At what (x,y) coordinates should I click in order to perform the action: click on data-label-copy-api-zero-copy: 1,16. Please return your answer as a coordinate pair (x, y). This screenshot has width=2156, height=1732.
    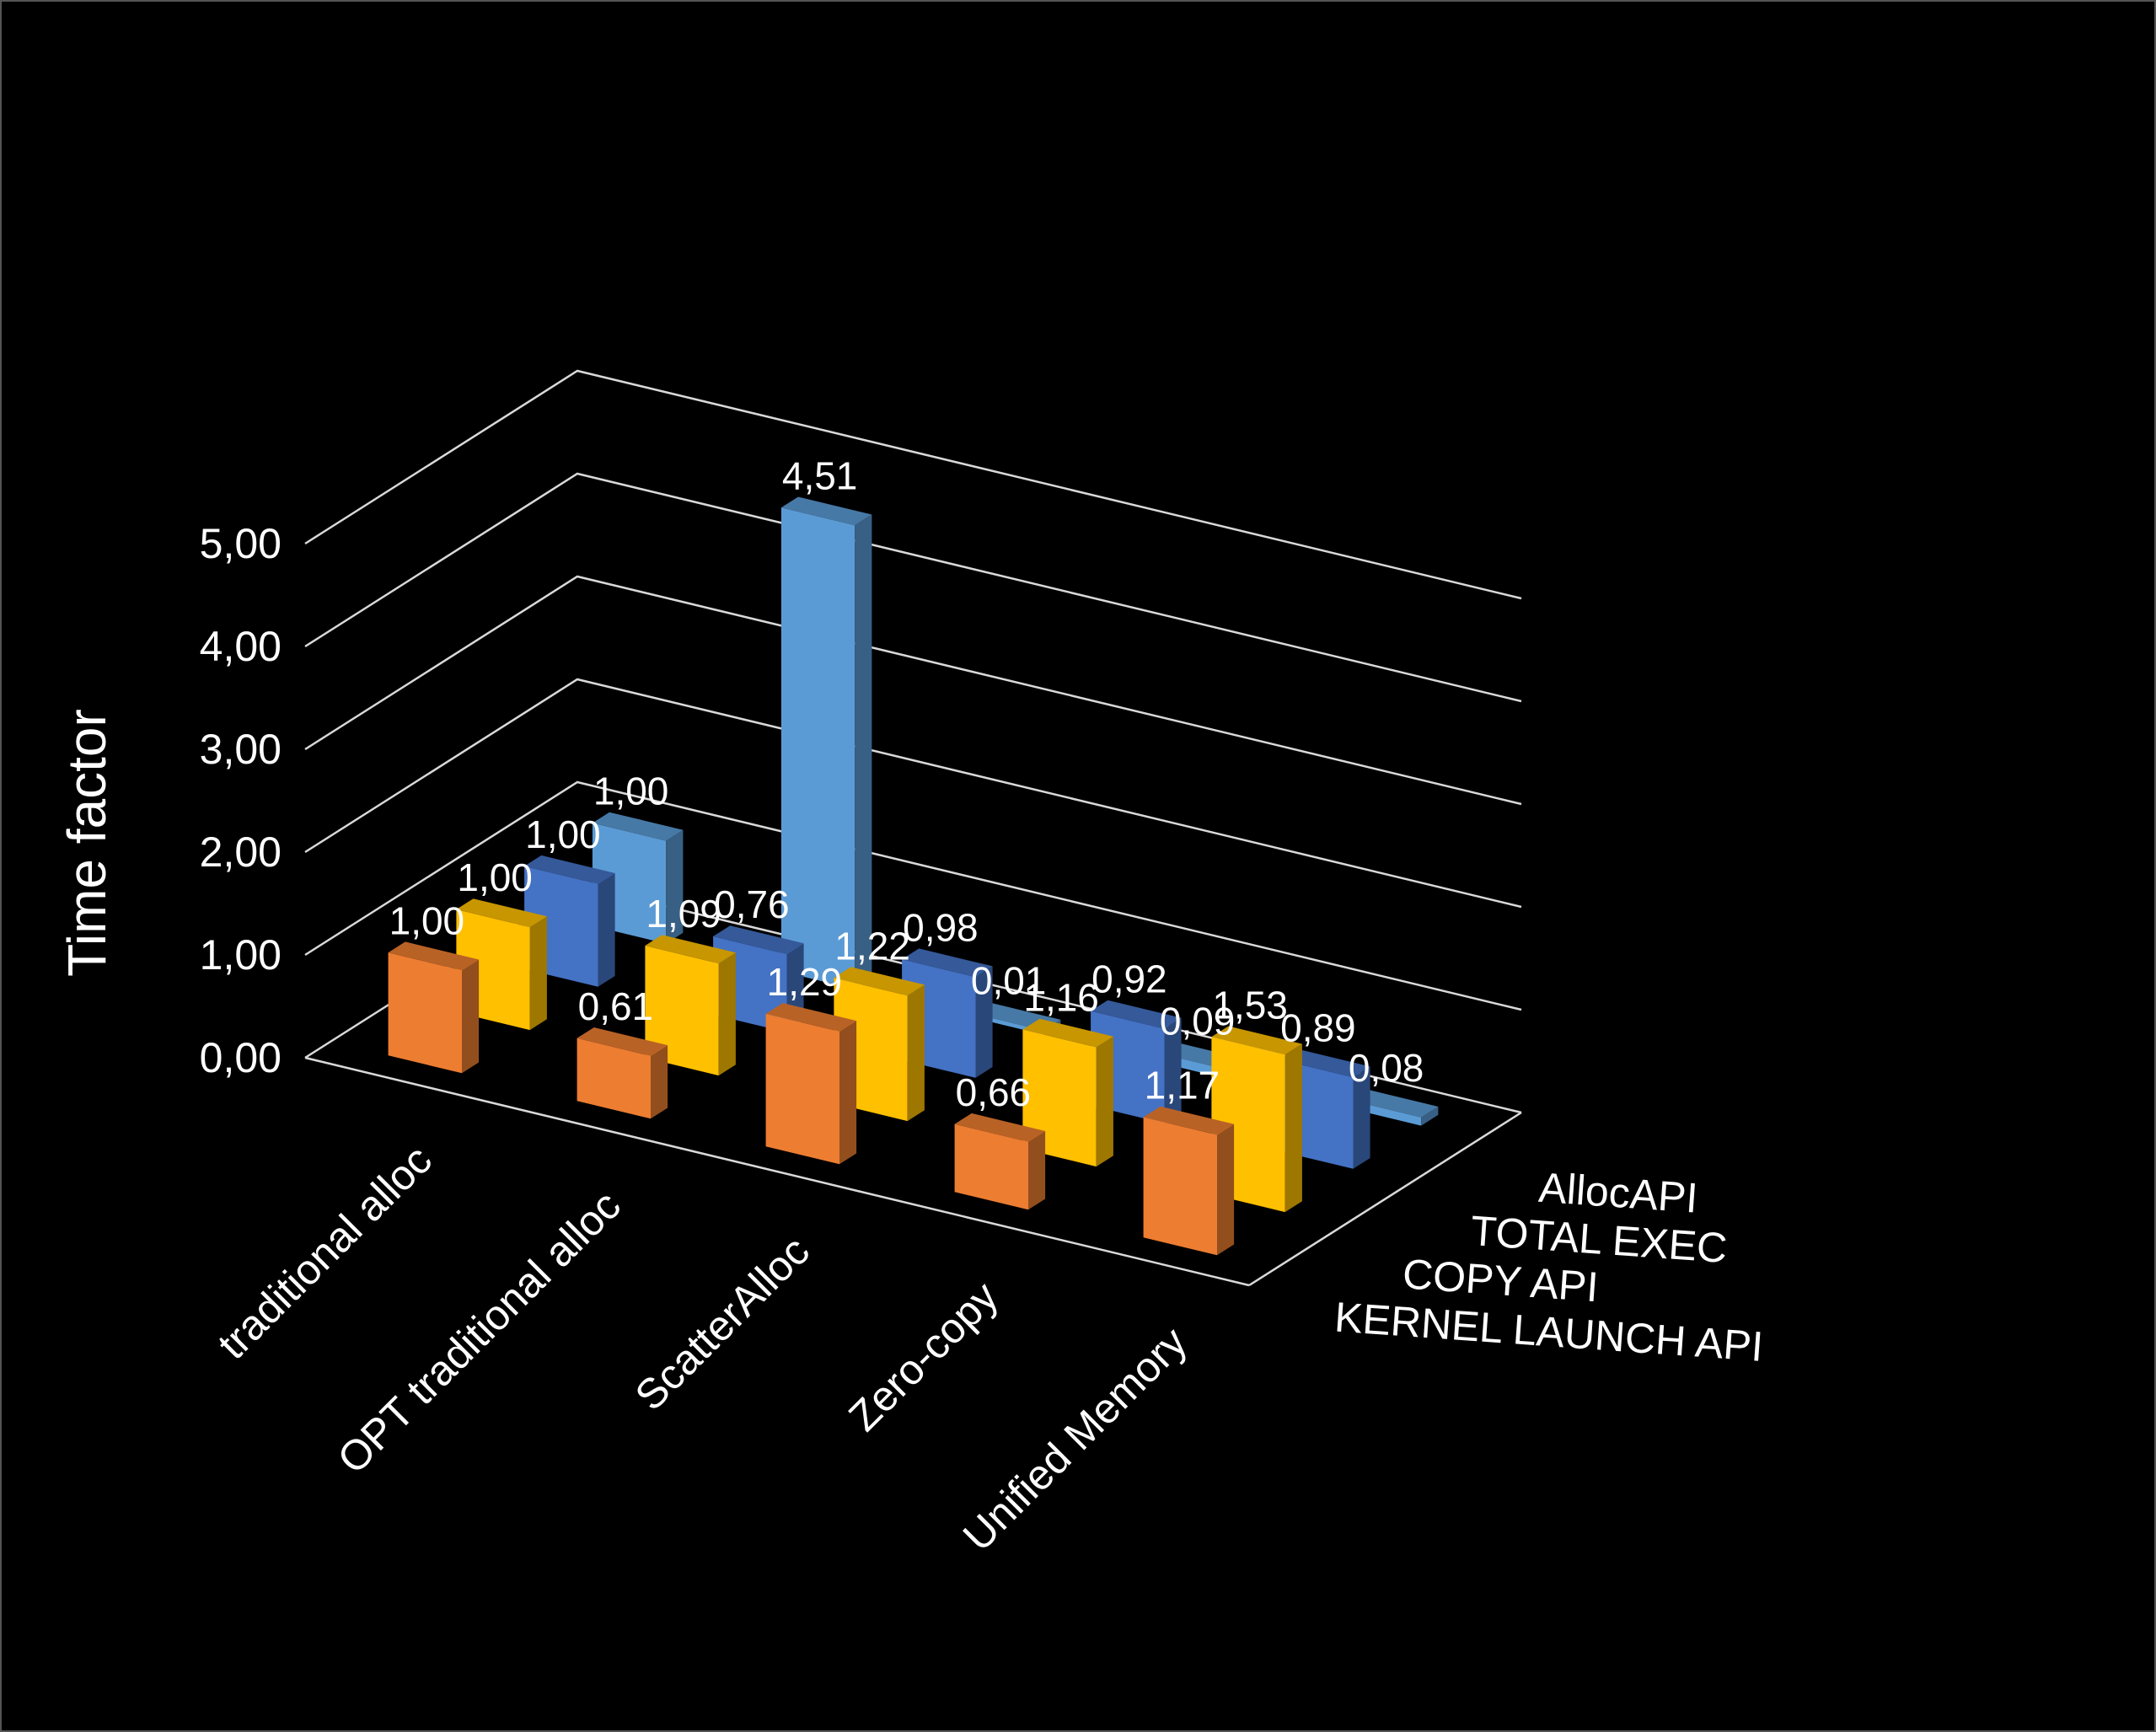
    Looking at the image, I should click on (1061, 998).